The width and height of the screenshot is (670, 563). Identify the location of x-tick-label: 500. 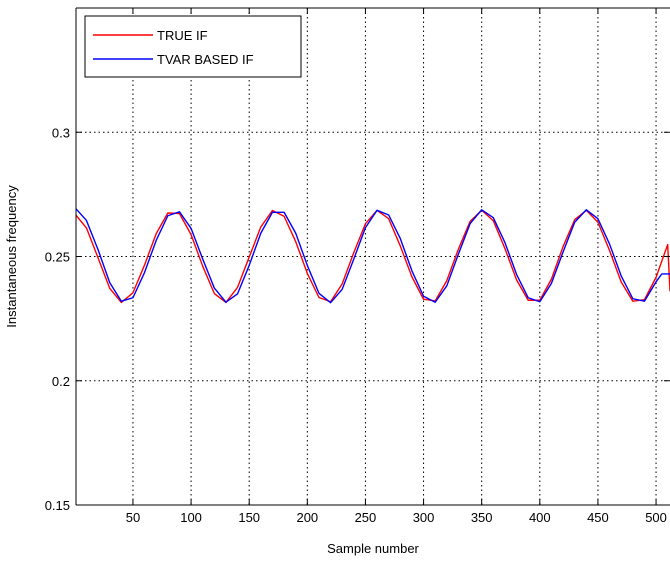
(656, 517).